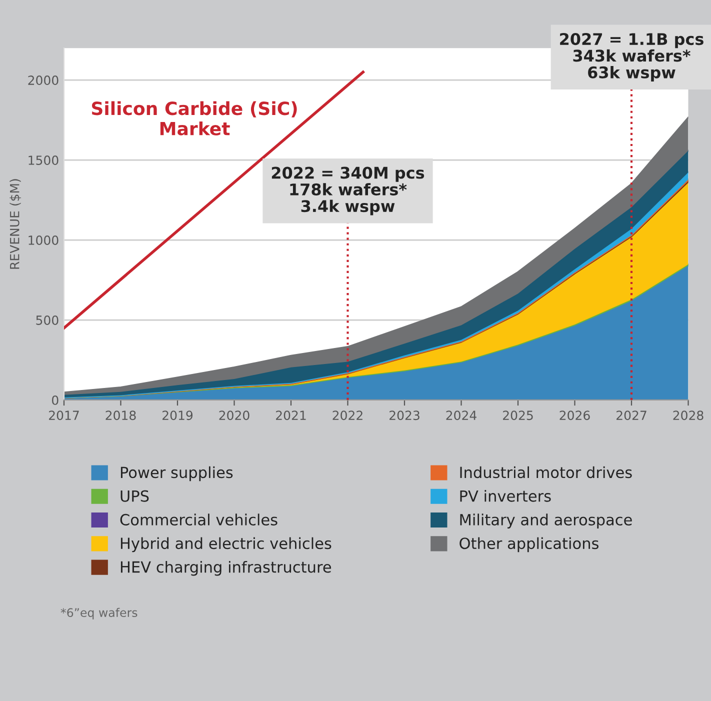 The height and width of the screenshot is (701, 711). What do you see at coordinates (199, 520) in the screenshot?
I see `legend-label: Commercial vehicles` at bounding box center [199, 520].